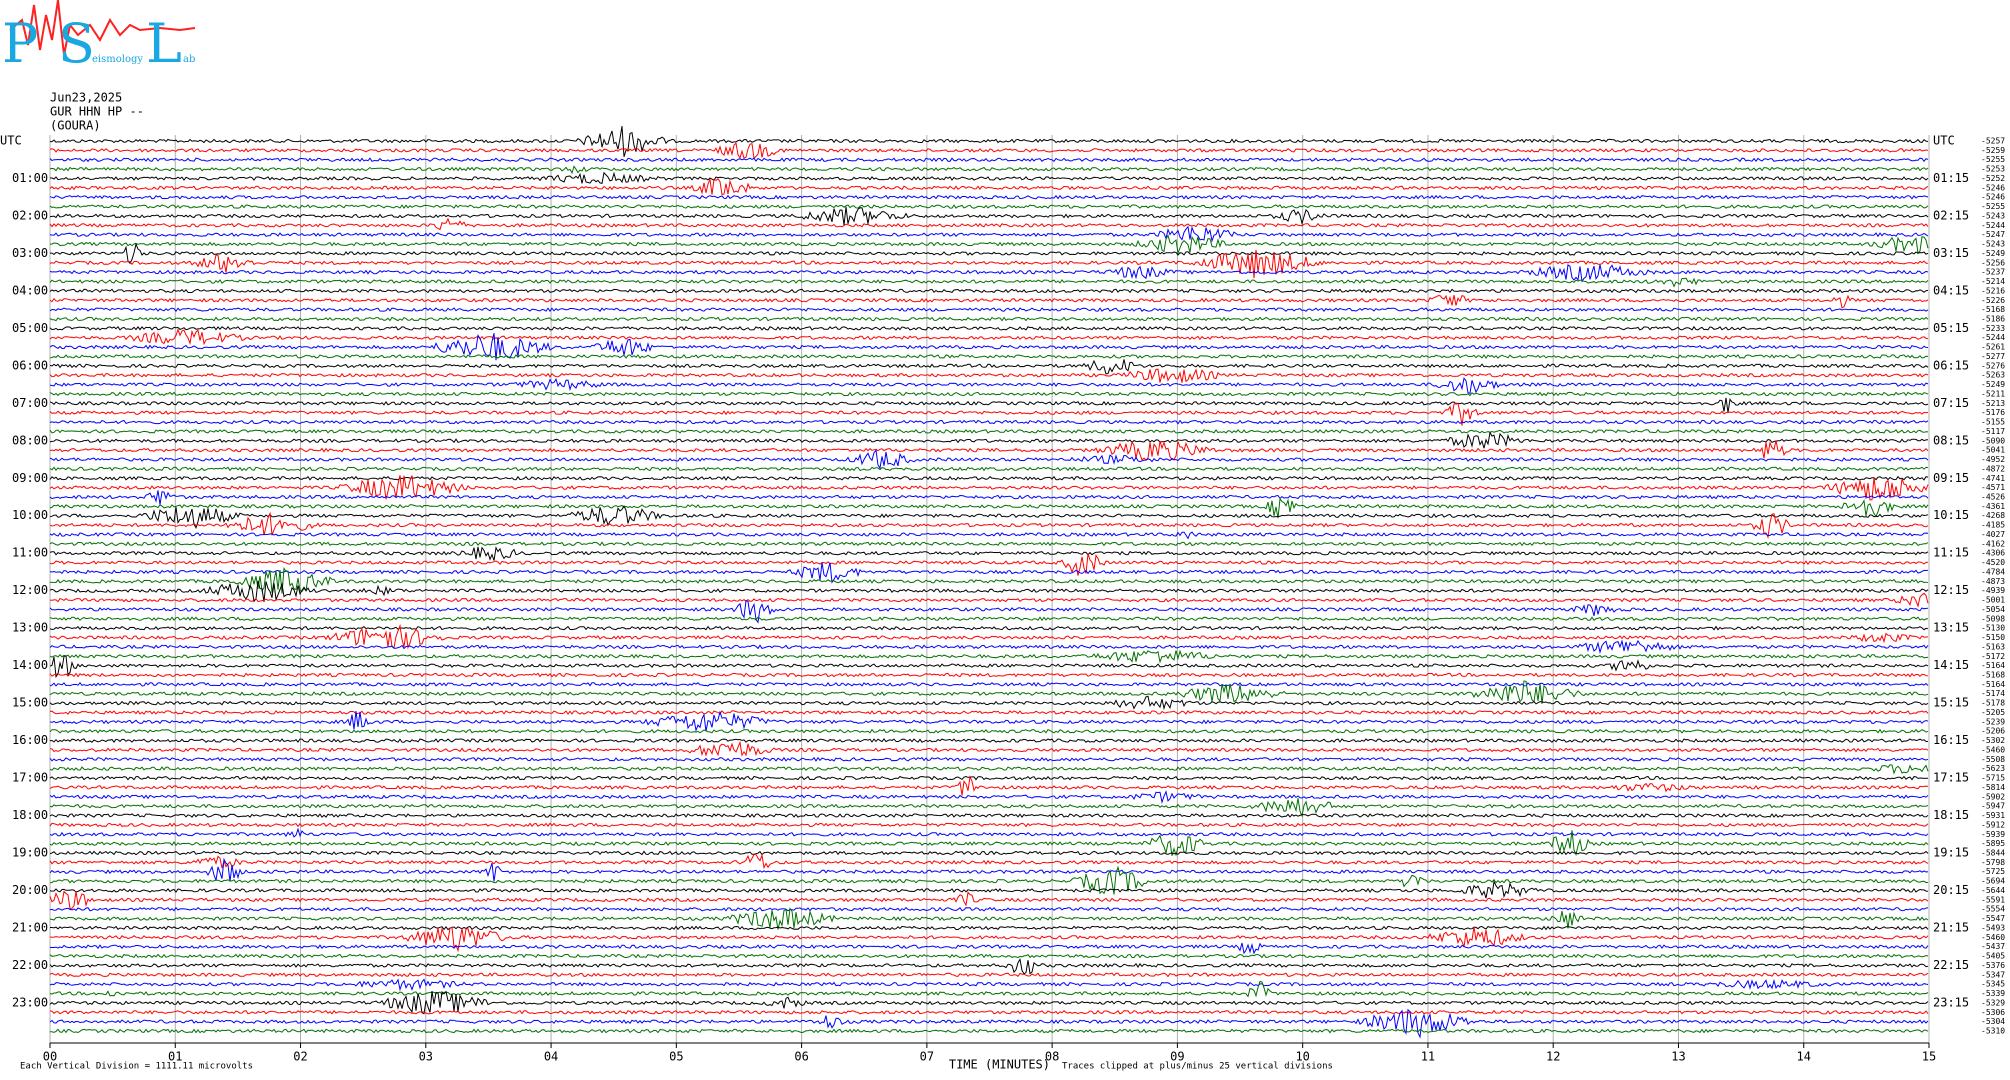 The image size is (2010, 1080). What do you see at coordinates (1993, 984) in the screenshot?
I see `trace-offset: -5345` at bounding box center [1993, 984].